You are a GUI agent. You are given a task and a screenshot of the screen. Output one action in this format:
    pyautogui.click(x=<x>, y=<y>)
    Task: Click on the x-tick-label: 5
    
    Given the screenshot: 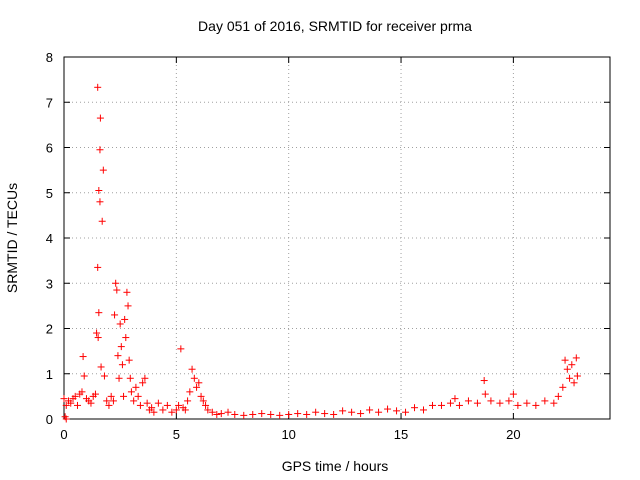 What is the action you would take?
    pyautogui.click(x=176, y=434)
    